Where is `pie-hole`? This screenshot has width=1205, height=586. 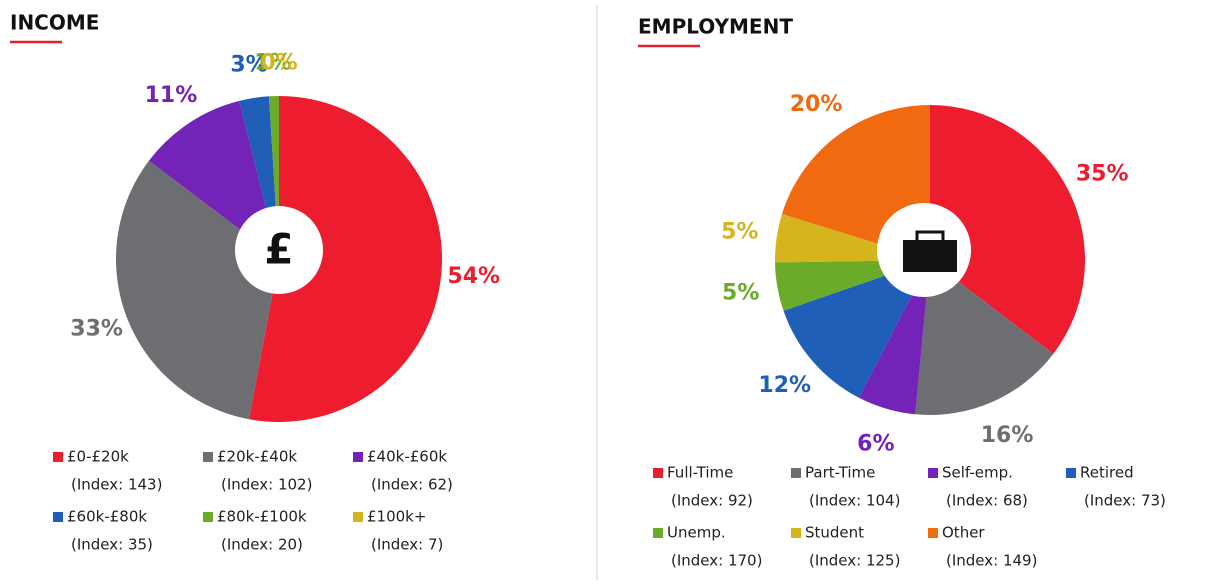 pie-hole is located at coordinates (279, 250).